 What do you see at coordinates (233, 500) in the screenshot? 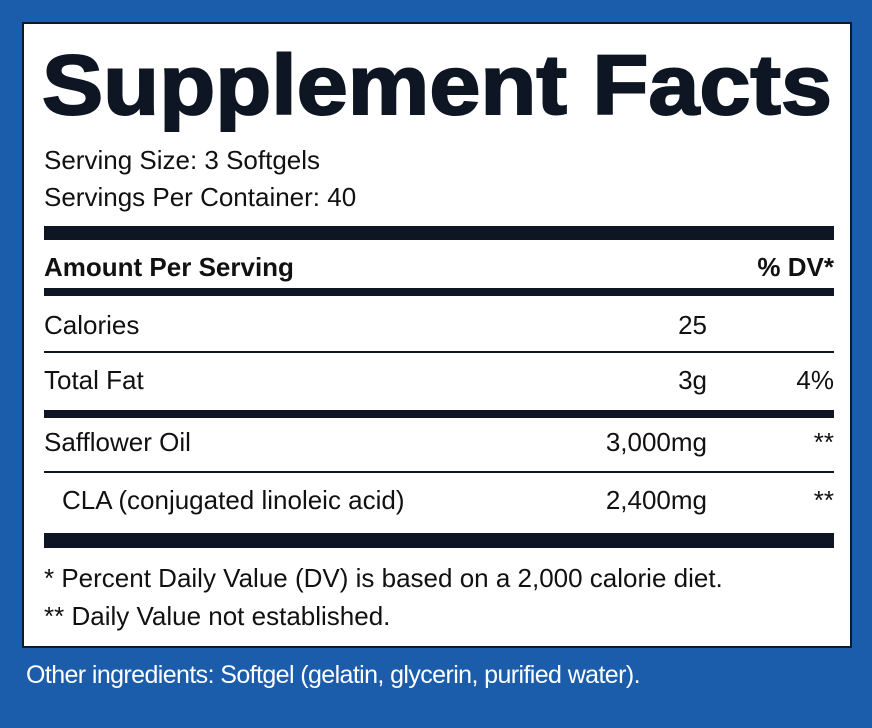
I see `row-name: CLA (conjugated linoleic acid)` at bounding box center [233, 500].